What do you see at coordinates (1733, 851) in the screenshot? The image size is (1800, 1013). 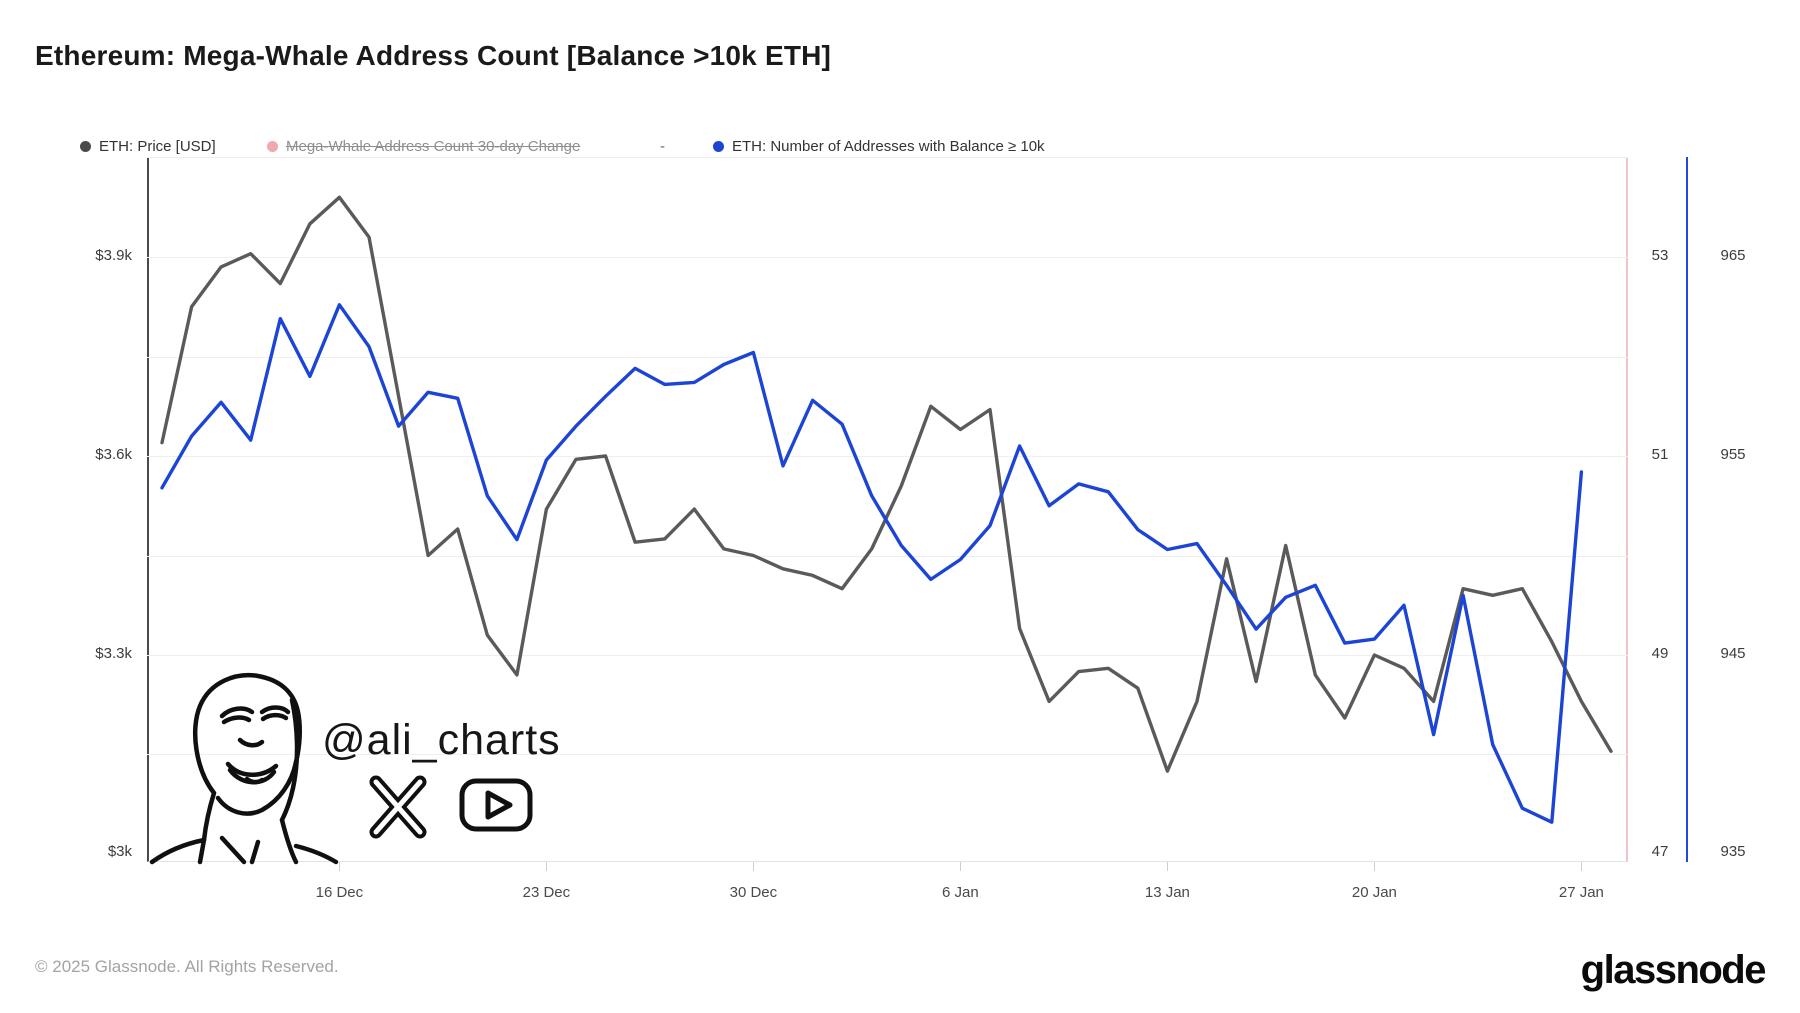 I see `address-count-axis-tick: 935` at bounding box center [1733, 851].